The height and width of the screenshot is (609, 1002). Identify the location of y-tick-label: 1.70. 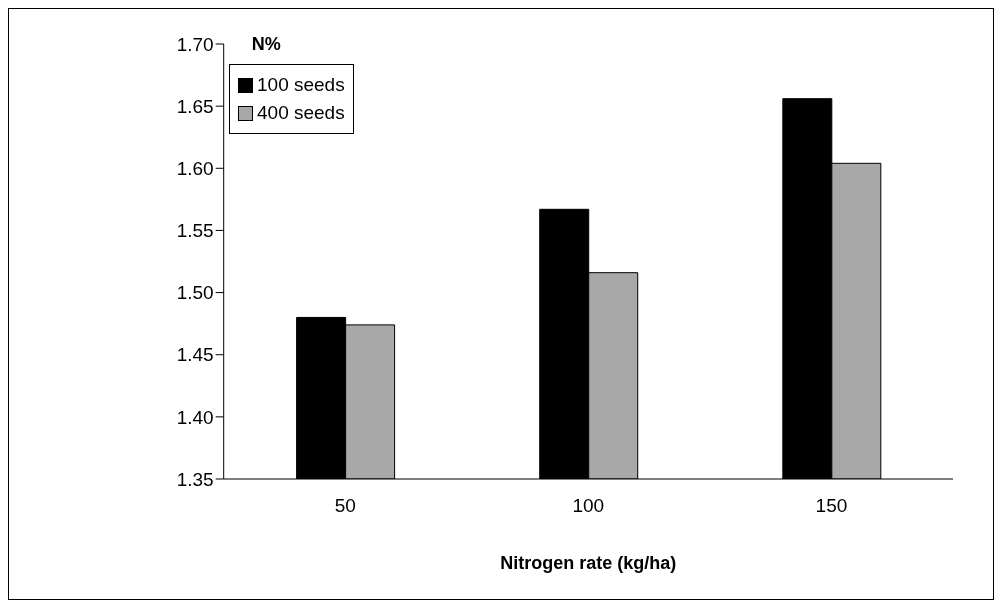
(195, 44).